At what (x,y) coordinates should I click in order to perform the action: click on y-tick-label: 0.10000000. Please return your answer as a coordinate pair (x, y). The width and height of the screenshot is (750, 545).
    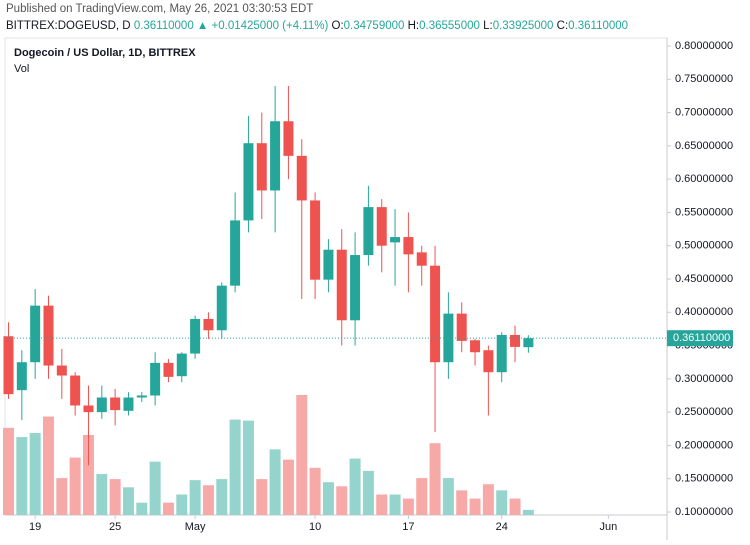
    Looking at the image, I should click on (704, 512).